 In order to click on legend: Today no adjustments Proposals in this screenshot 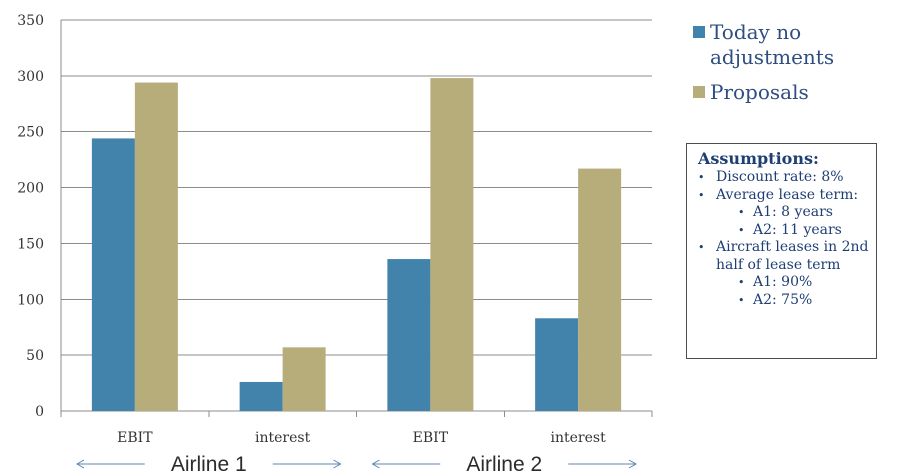, I will do `click(792, 67)`.